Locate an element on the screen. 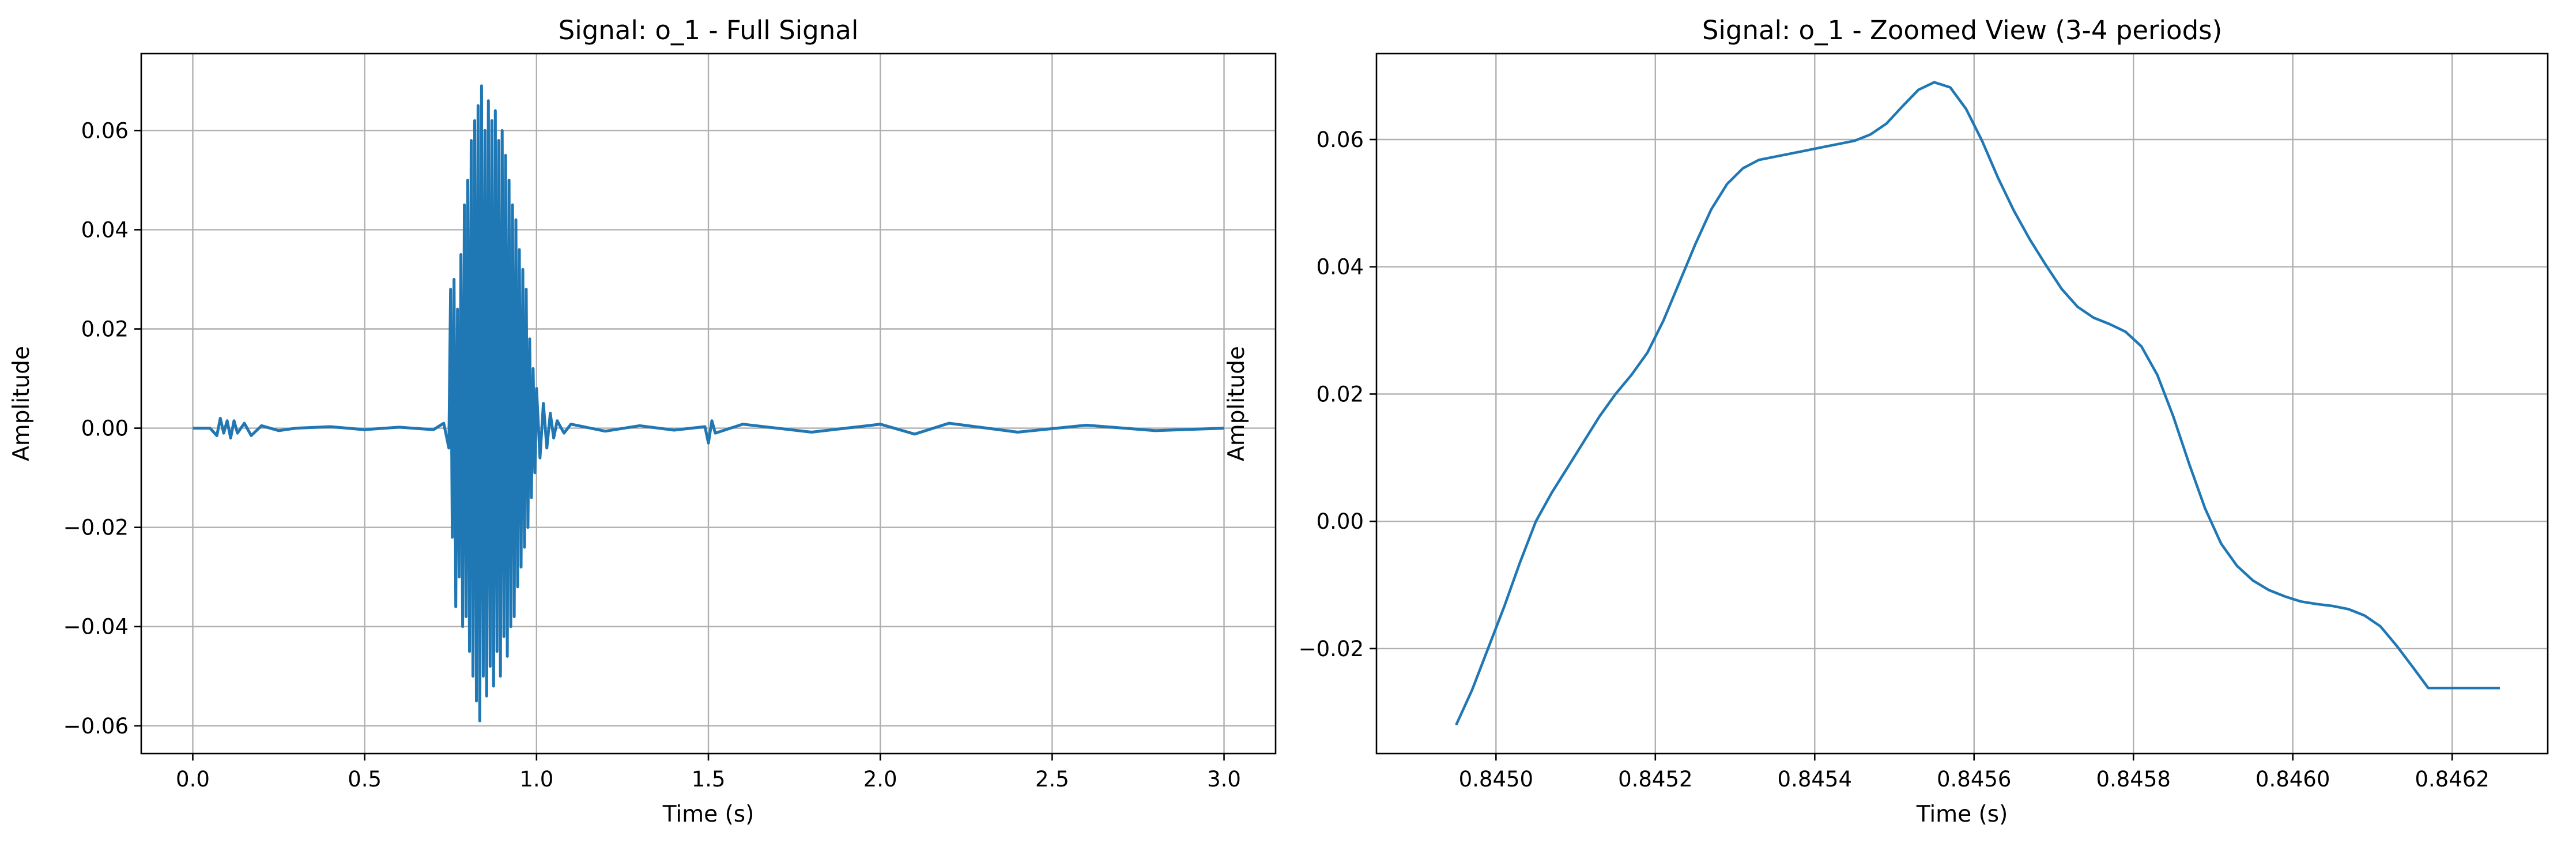 This screenshot has width=2576, height=847. x-tick-label: 0.8454 is located at coordinates (1815, 779).